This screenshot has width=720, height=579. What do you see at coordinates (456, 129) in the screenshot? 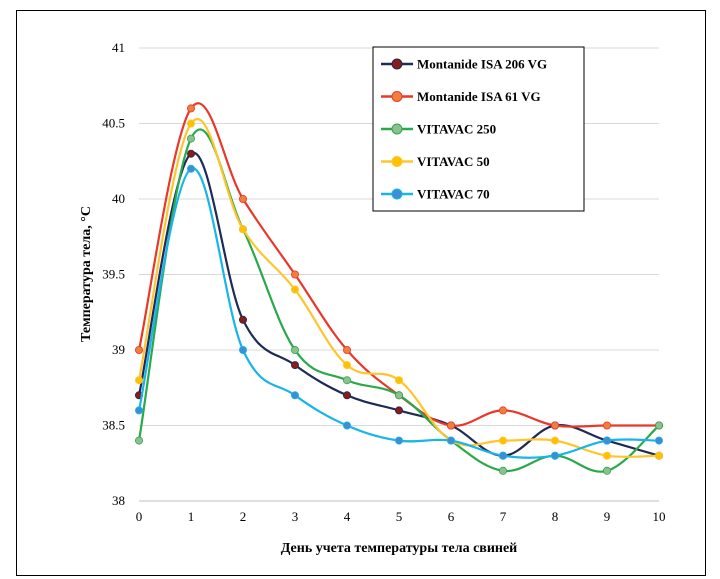
I see `legend-label: VITAVAC 250` at bounding box center [456, 129].